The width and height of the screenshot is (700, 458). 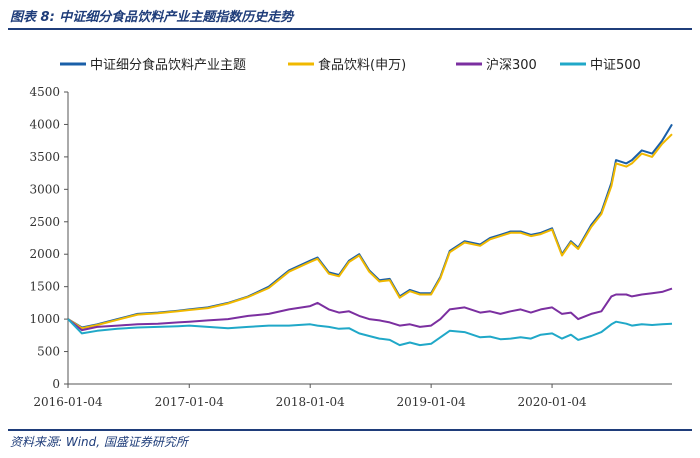 I want to click on y-tick-label: 1000, so click(x=44, y=319).